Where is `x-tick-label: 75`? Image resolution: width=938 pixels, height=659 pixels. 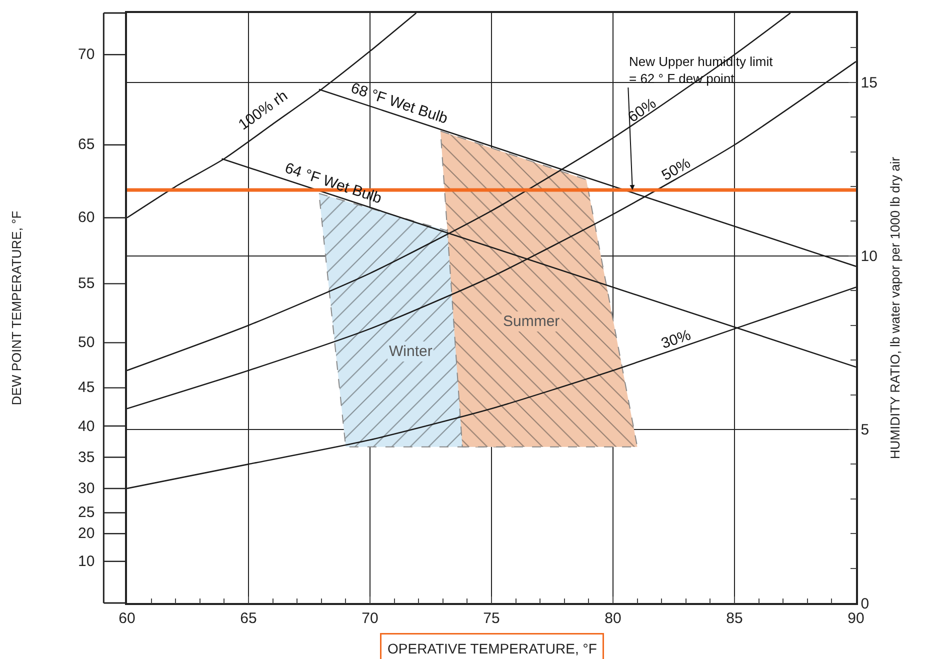
x-tick-label: 75 is located at coordinates (491, 618).